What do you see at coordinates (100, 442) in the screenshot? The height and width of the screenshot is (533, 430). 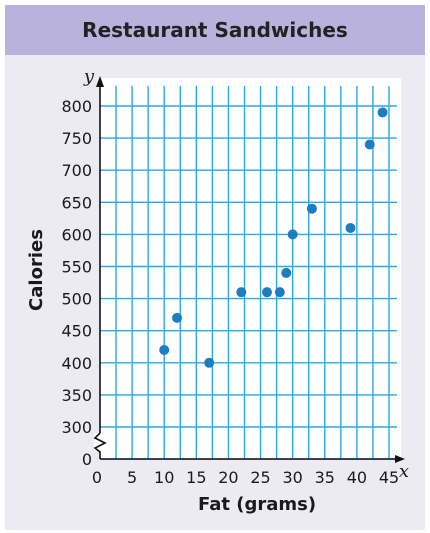 I see `axis-break-icon` at bounding box center [100, 442].